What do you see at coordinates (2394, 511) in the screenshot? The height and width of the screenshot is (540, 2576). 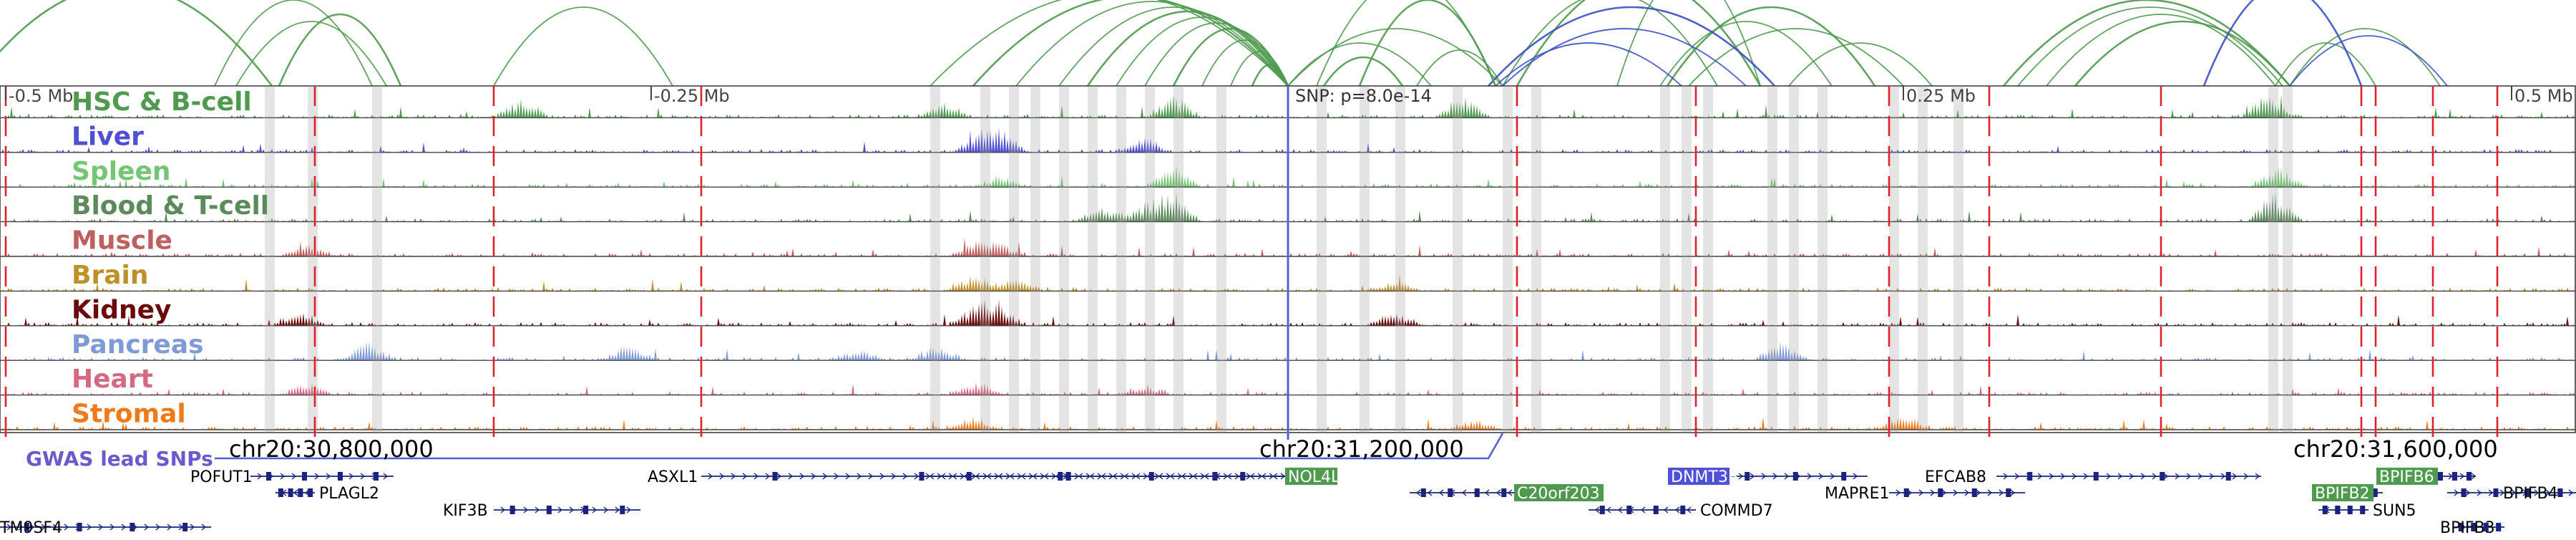 I see `gene-label: SUN5` at bounding box center [2394, 511].